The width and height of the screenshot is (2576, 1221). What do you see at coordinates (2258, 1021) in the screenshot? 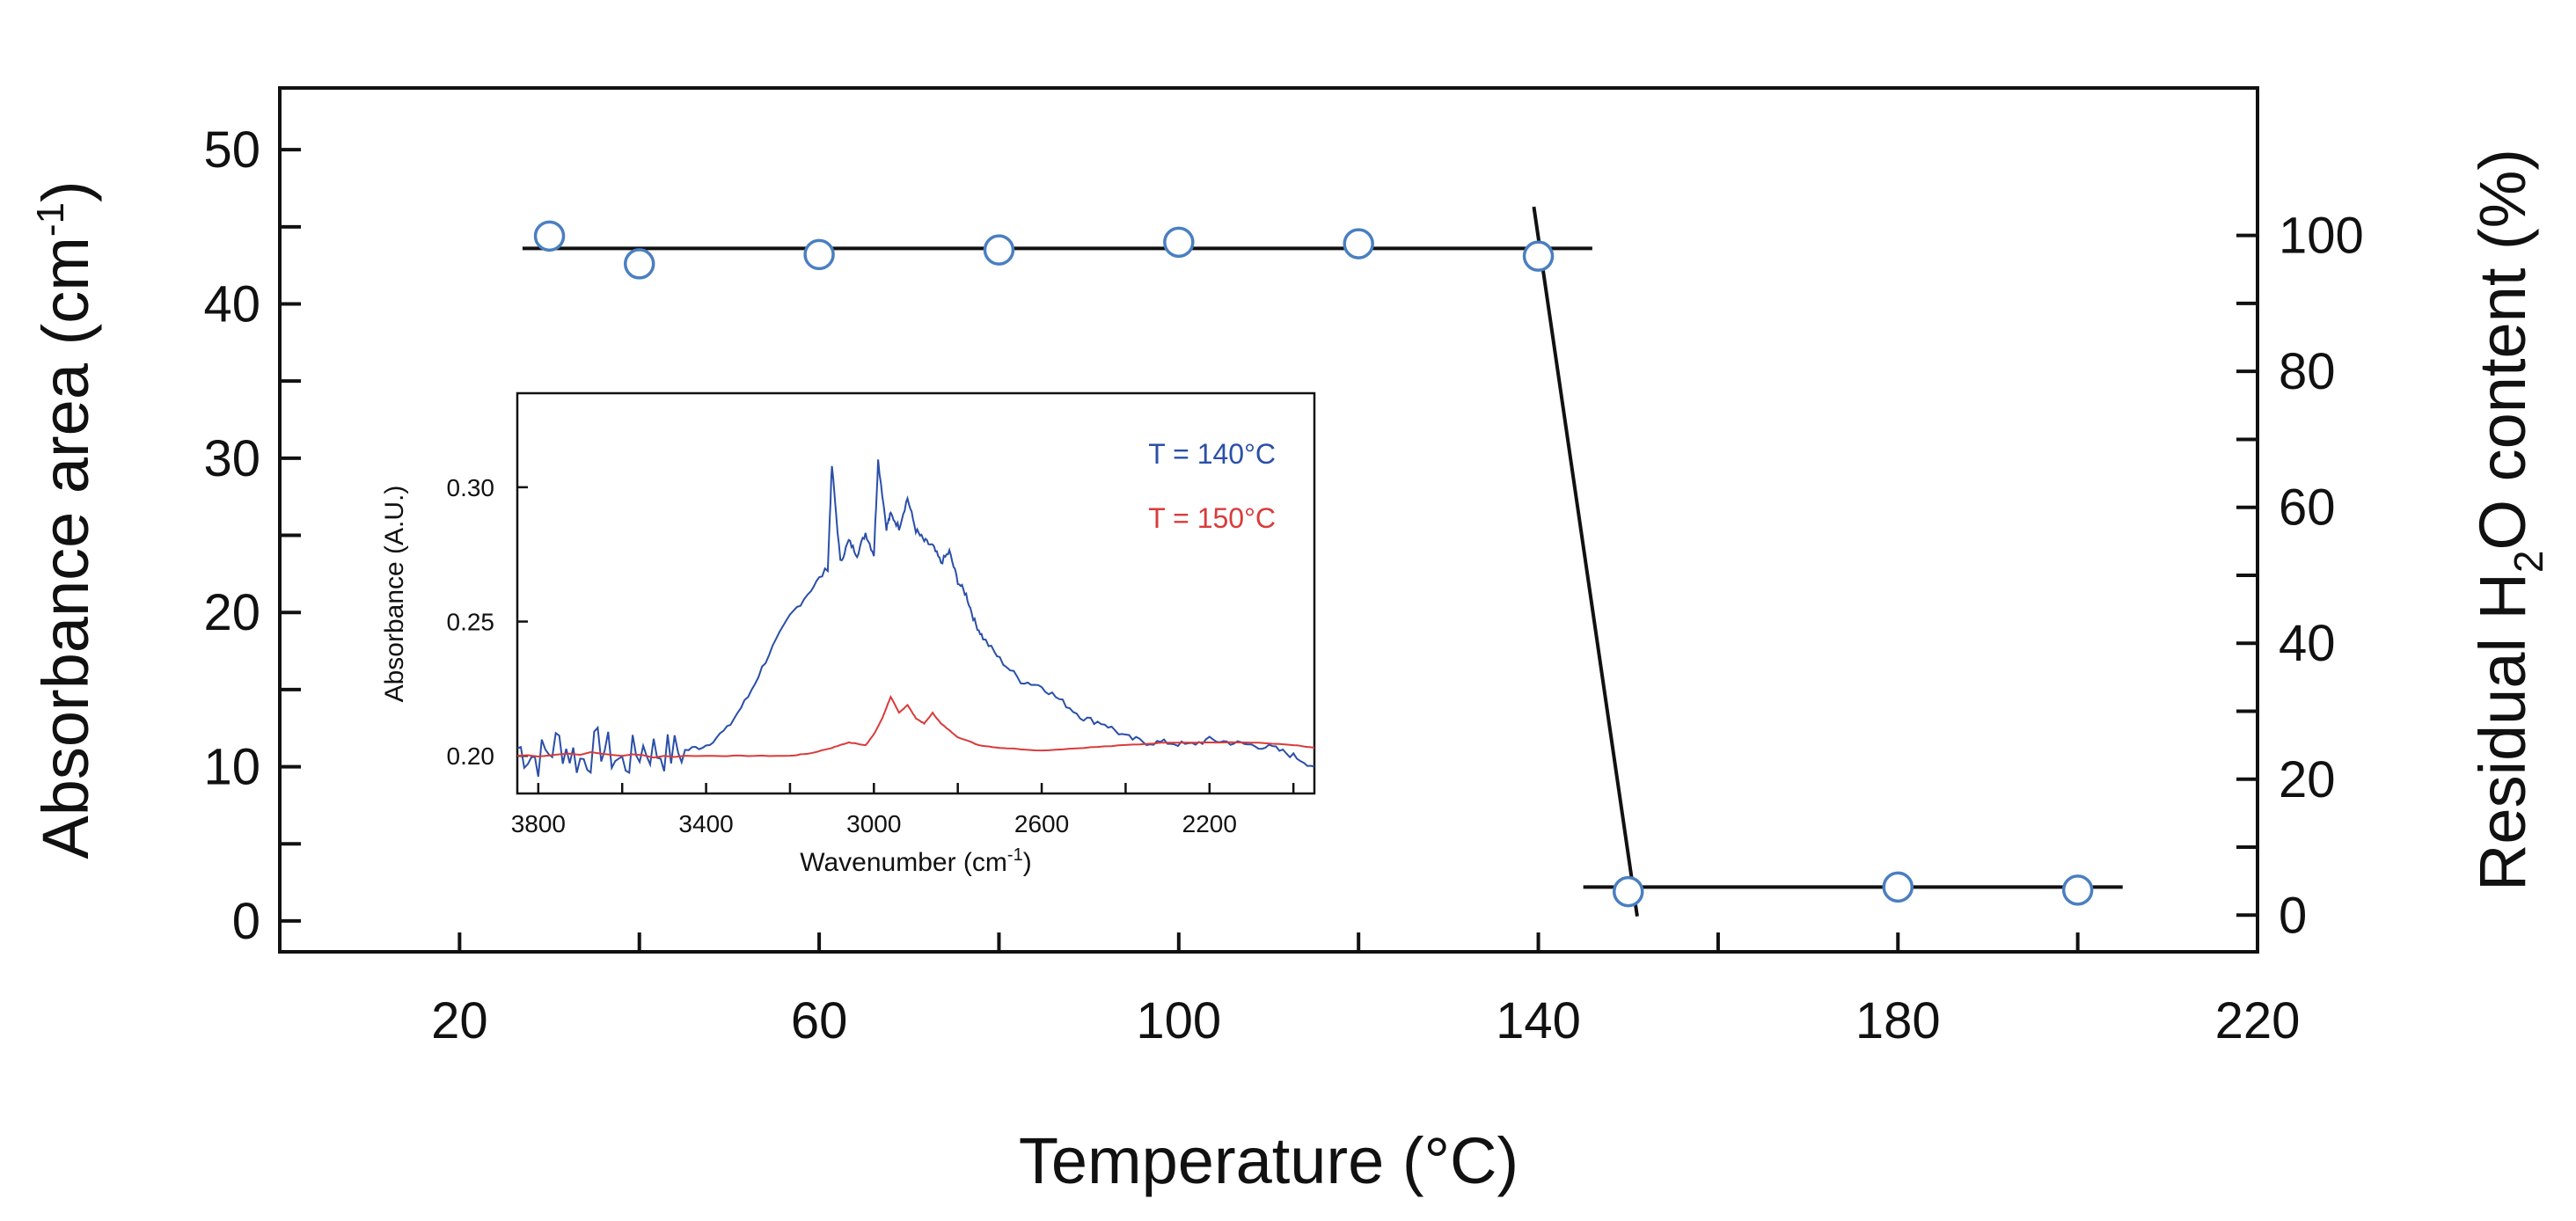
I see `main-x-tick-label: 220` at bounding box center [2258, 1021].